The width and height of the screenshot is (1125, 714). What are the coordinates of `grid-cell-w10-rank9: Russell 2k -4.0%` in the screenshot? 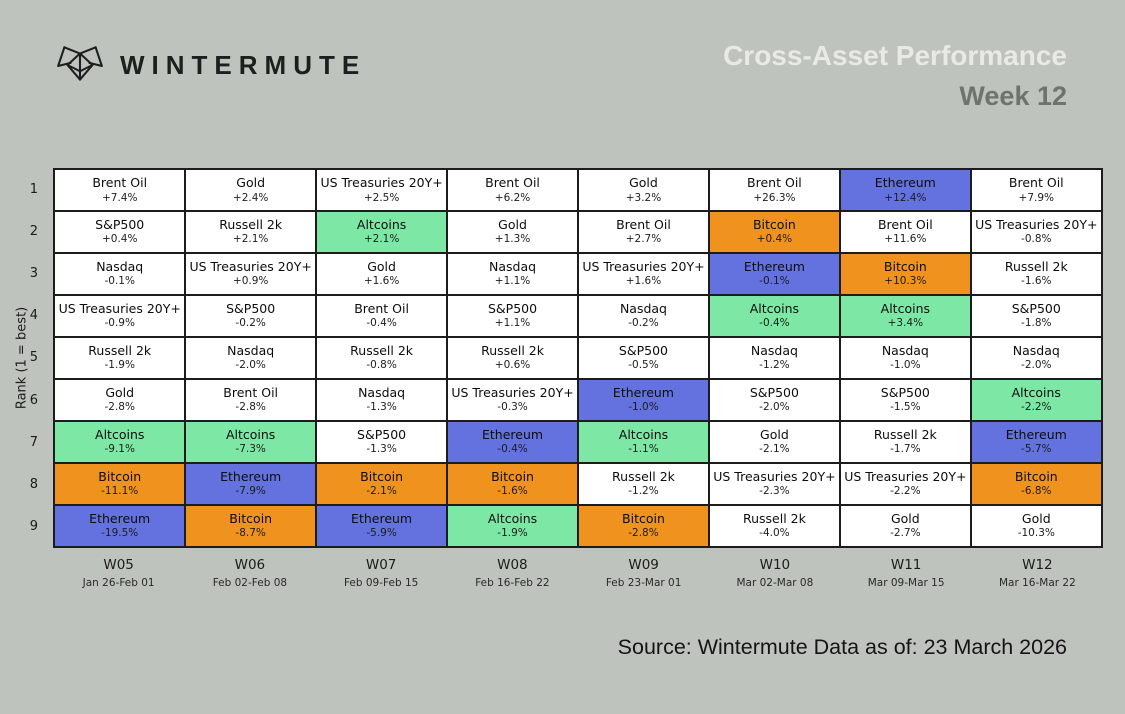 It's located at (774, 525).